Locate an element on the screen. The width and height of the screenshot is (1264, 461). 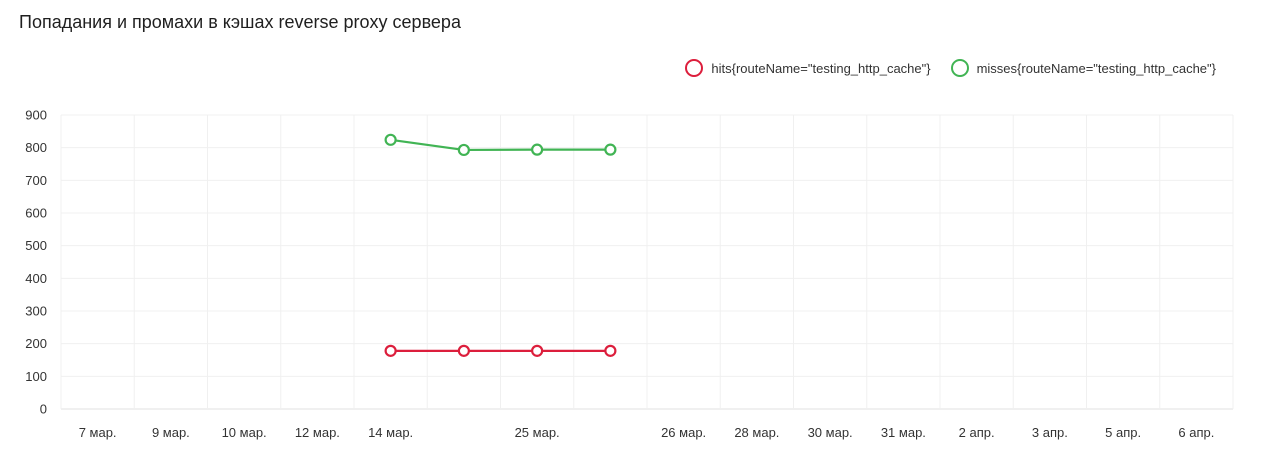
legend-item-hits: hits{routeName="testing_http_cache"} is located at coordinates (808, 68).